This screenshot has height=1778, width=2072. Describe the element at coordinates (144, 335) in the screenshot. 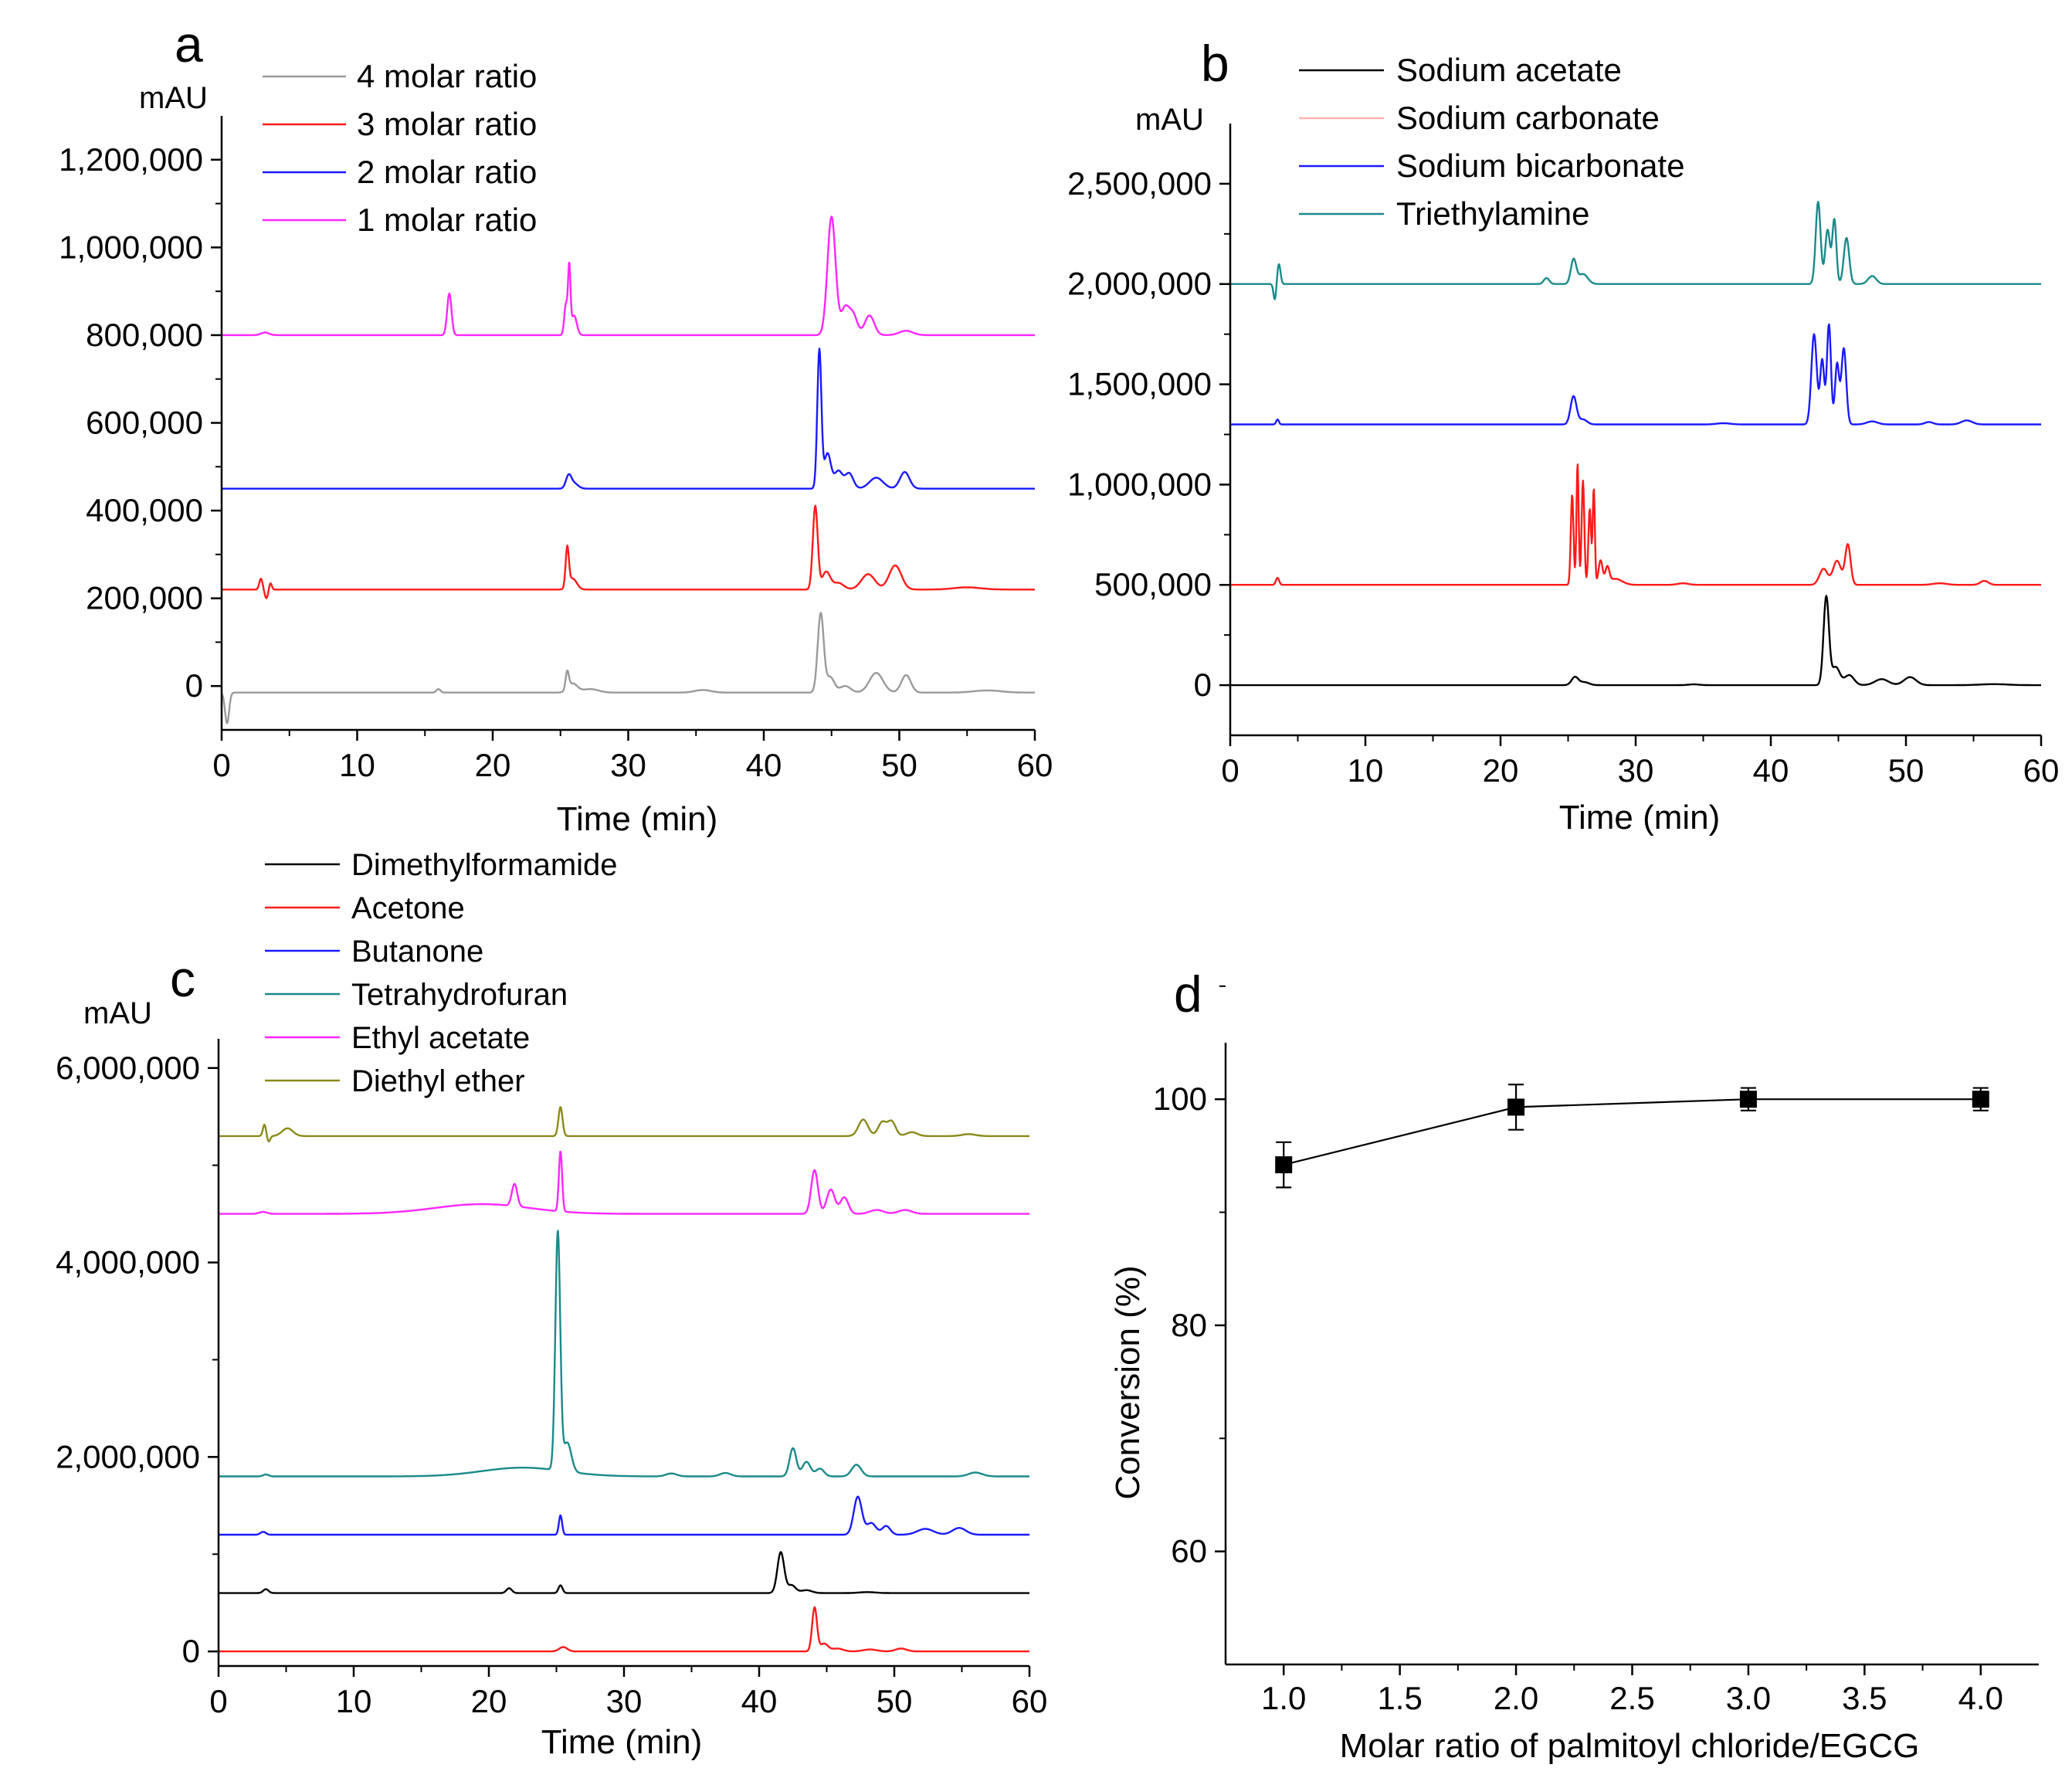

I see `panel-a-y-tick-label-4: 800,000` at that location.